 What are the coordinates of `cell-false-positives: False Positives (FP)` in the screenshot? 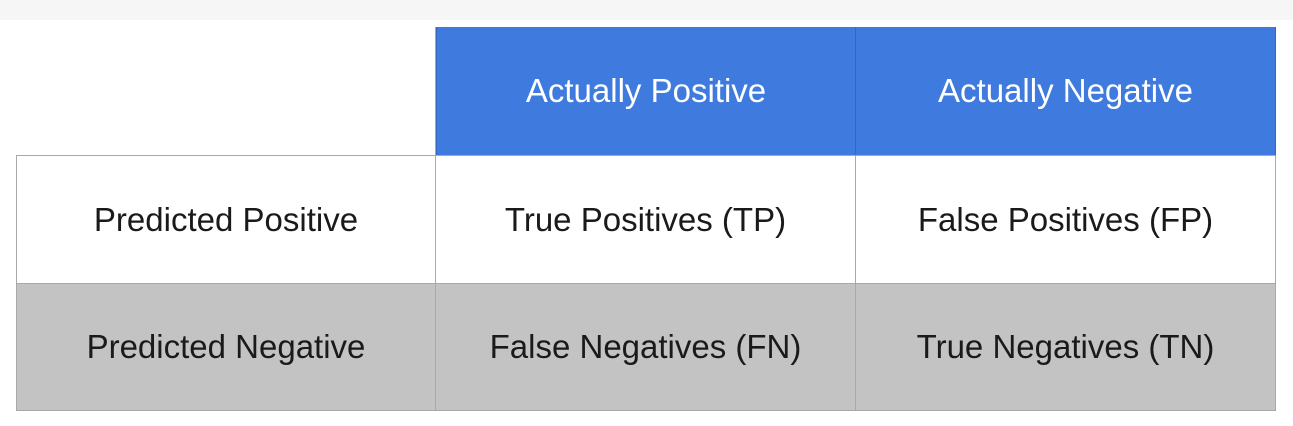 It's located at (1066, 219).